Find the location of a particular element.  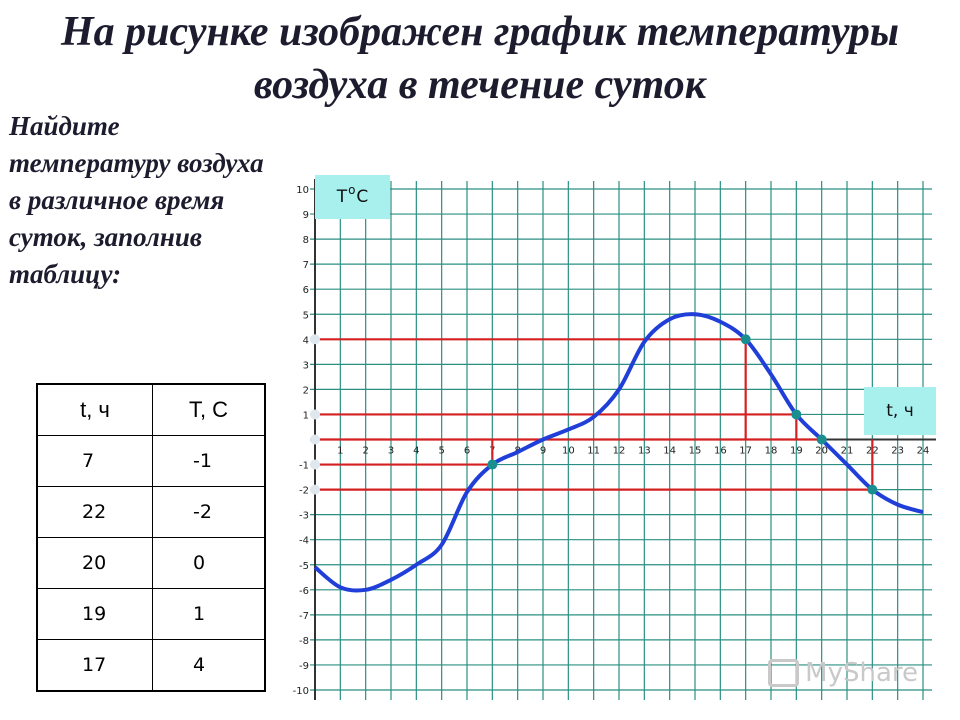

table-row: 19 1 is located at coordinates (151, 614).